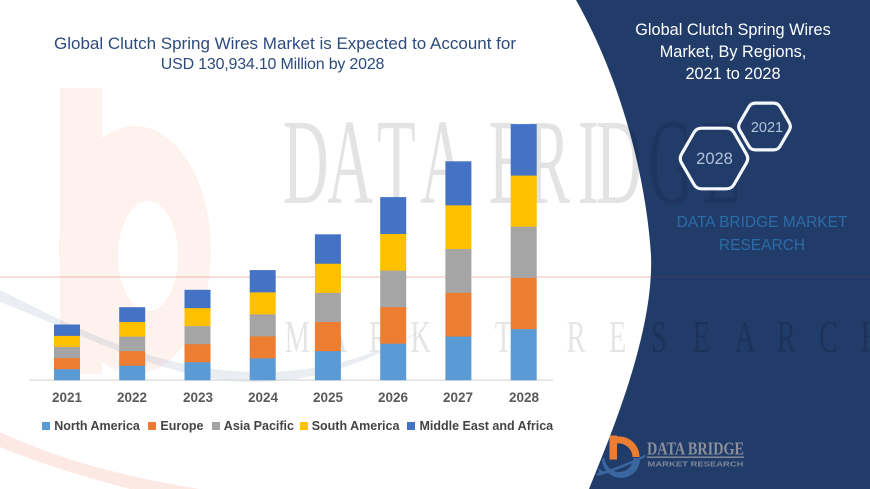 This screenshot has height=489, width=870. I want to click on svg-text: 2021, so click(767, 128).